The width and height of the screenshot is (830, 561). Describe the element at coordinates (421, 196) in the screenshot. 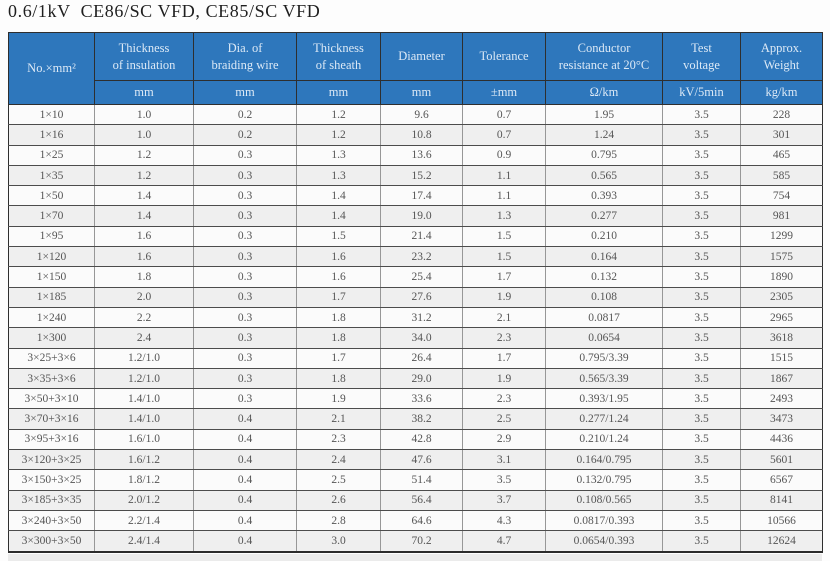

I see `table-cell: 17.4` at that location.